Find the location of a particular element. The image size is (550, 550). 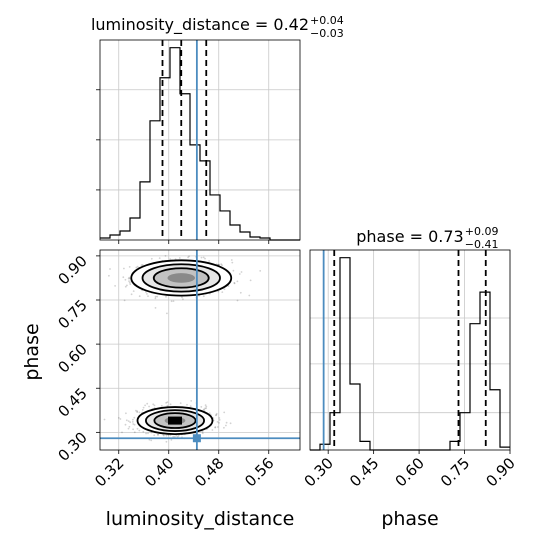

x-tick-label: 0.75 is located at coordinates (455, 472).